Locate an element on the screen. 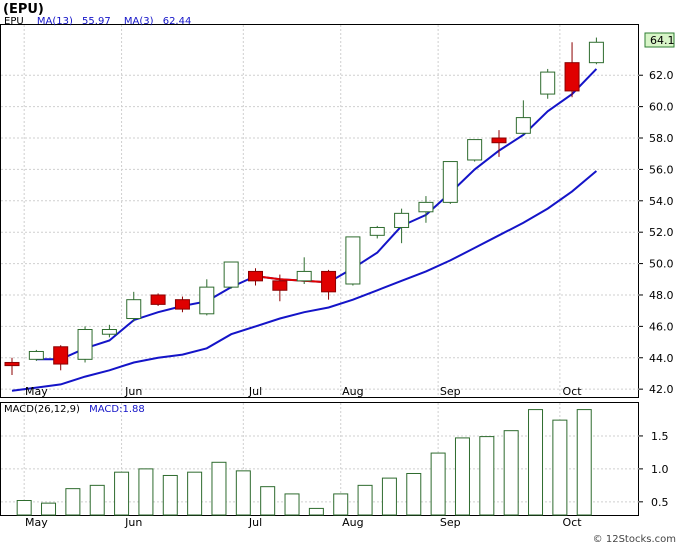 The height and width of the screenshot is (550, 680). ticker-label: (EPU) is located at coordinates (23, 9).